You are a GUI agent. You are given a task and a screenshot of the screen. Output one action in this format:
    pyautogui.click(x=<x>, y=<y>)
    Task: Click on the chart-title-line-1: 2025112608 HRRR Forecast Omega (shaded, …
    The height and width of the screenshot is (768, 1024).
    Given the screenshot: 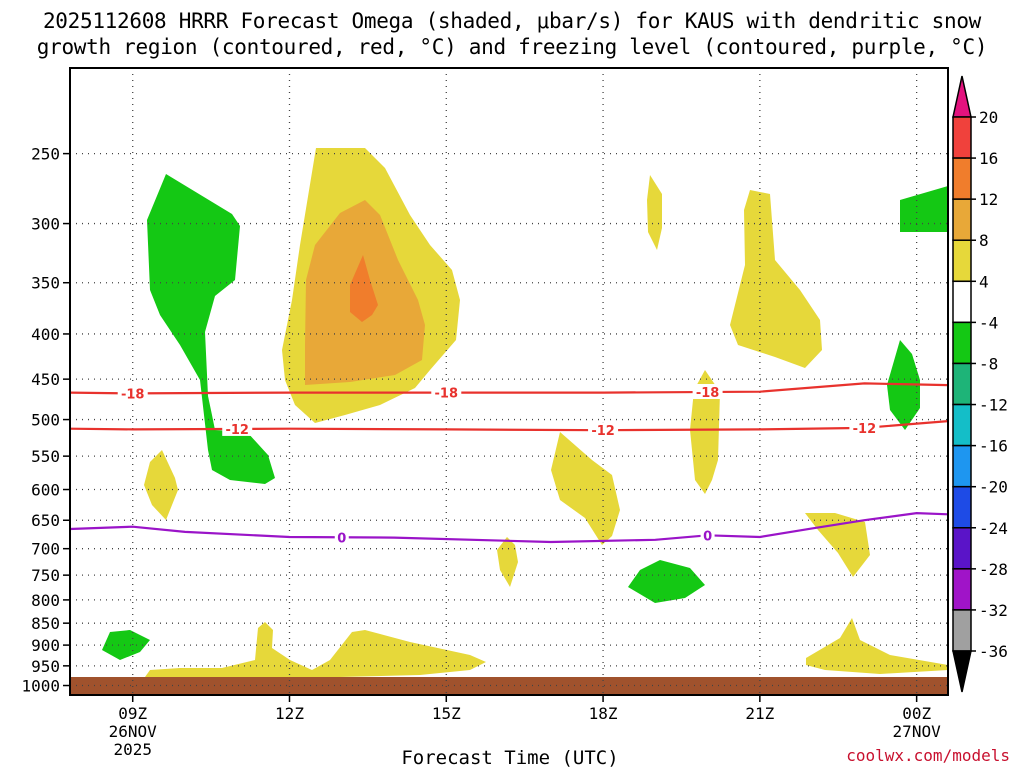 What is the action you would take?
    pyautogui.click(x=512, y=21)
    